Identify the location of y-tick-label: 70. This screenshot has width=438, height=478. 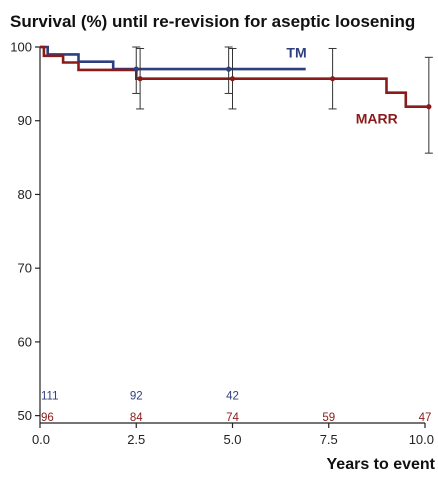
(25, 268).